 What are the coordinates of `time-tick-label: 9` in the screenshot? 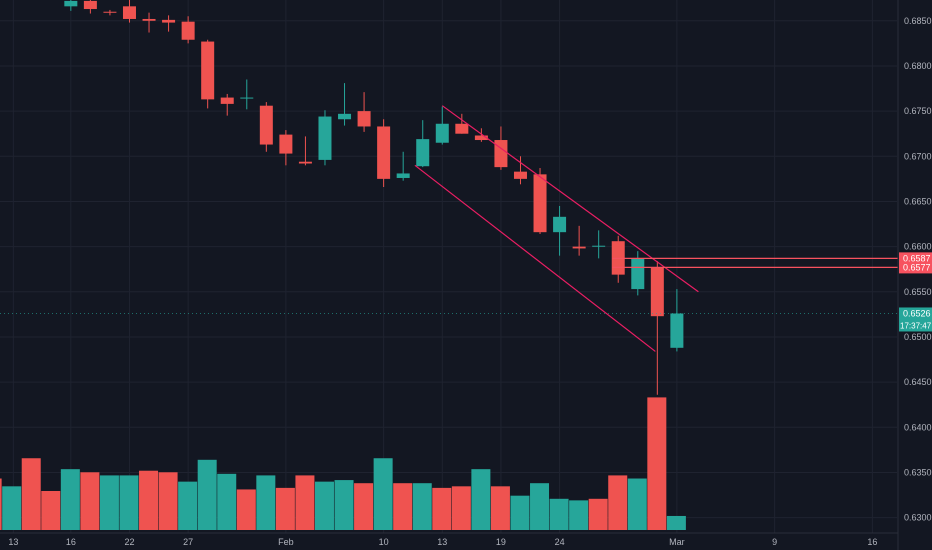 It's located at (774, 542).